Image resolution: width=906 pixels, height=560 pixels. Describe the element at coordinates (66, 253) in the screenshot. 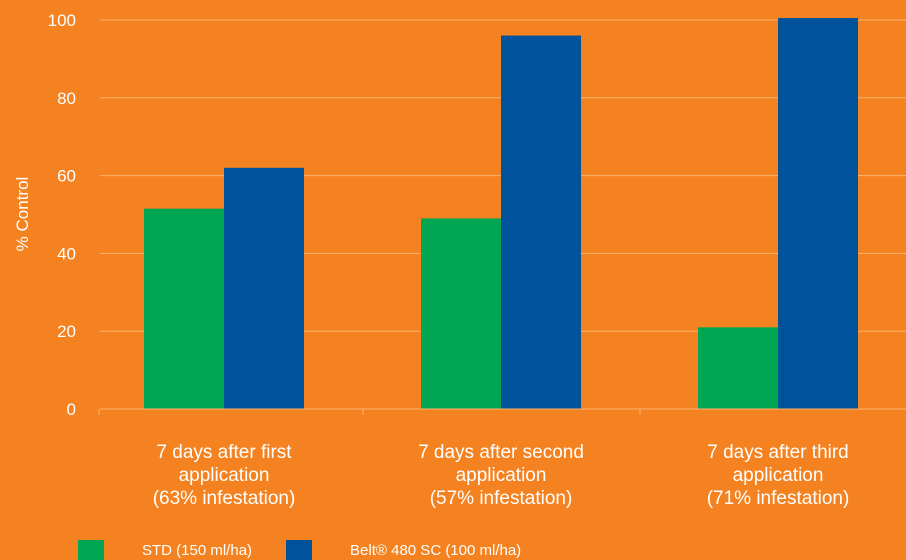

I see `y-tick-label: 40` at that location.